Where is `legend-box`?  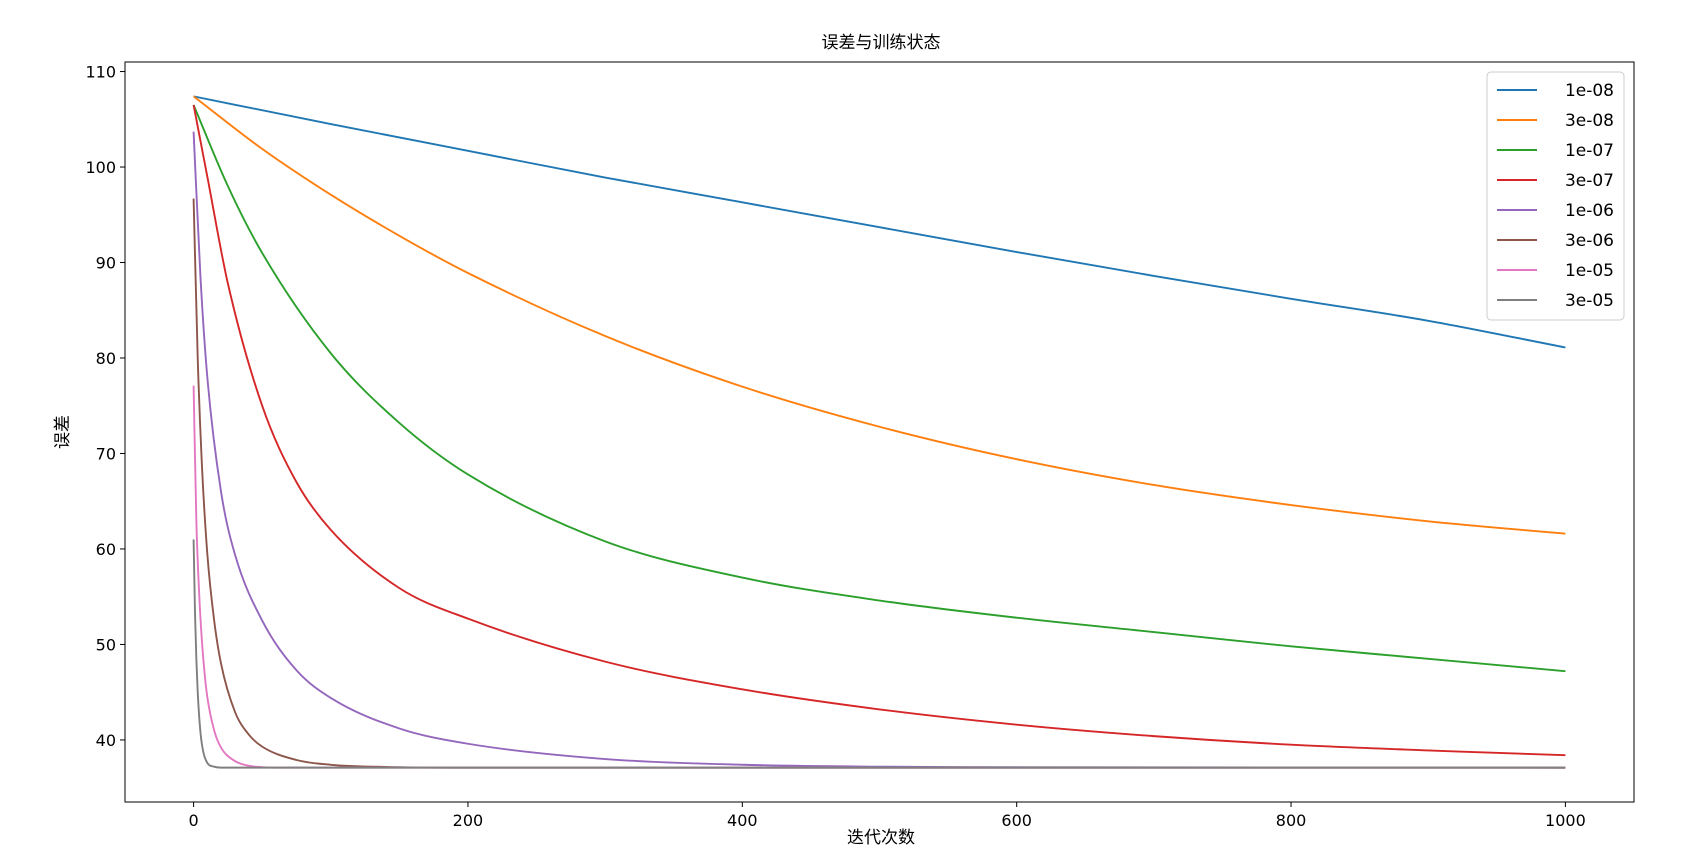
legend-box is located at coordinates (1555, 196).